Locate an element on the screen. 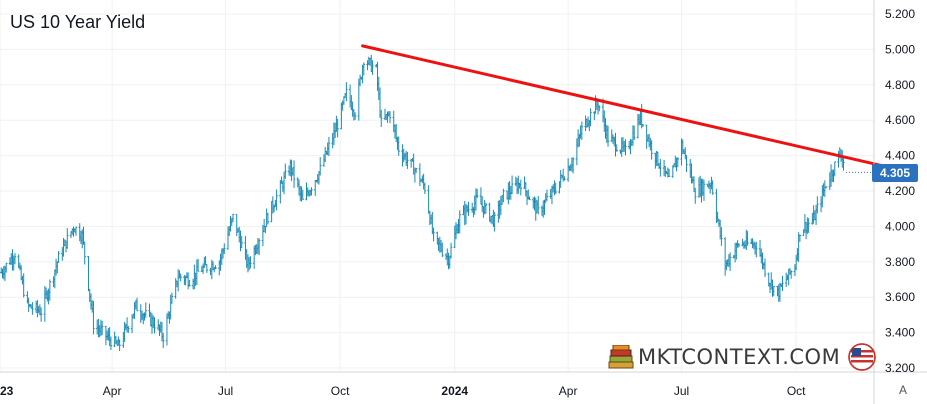  y-tick-label: 3.400 is located at coordinates (900, 333).